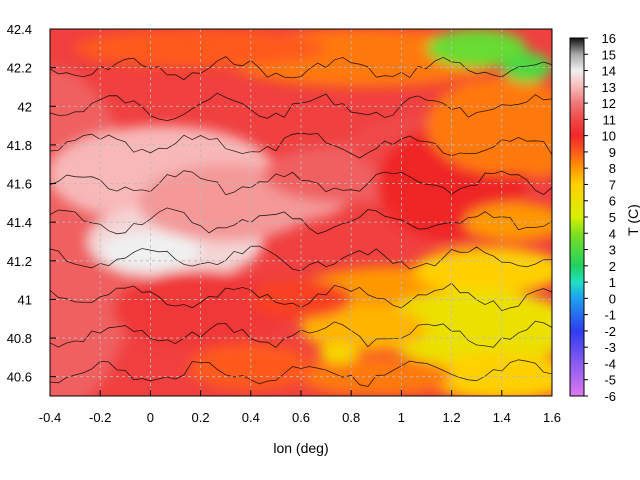 This screenshot has height=480, width=640. Describe the element at coordinates (19, 338) in the screenshot. I see `y-tick-label: 40.8` at that location.